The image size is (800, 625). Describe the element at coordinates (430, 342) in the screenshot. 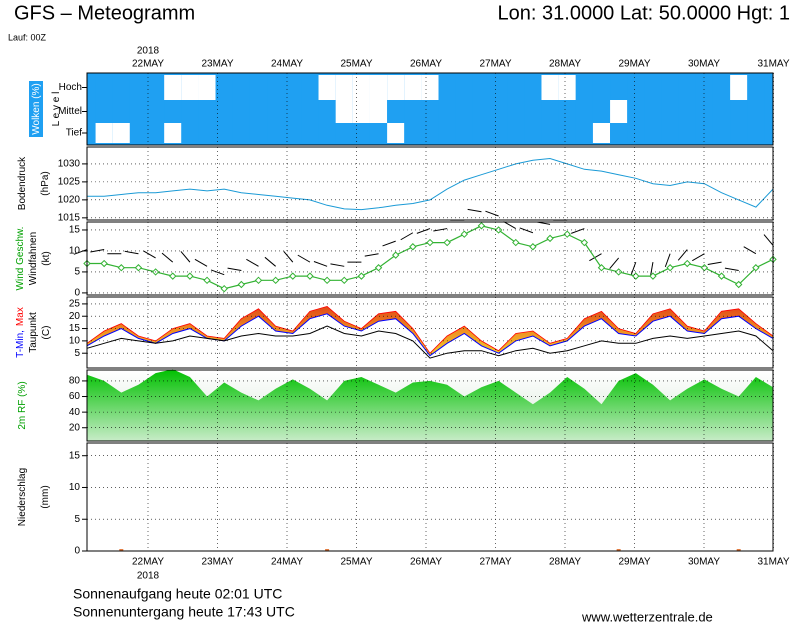

I see `dewpoint-line` at that location.